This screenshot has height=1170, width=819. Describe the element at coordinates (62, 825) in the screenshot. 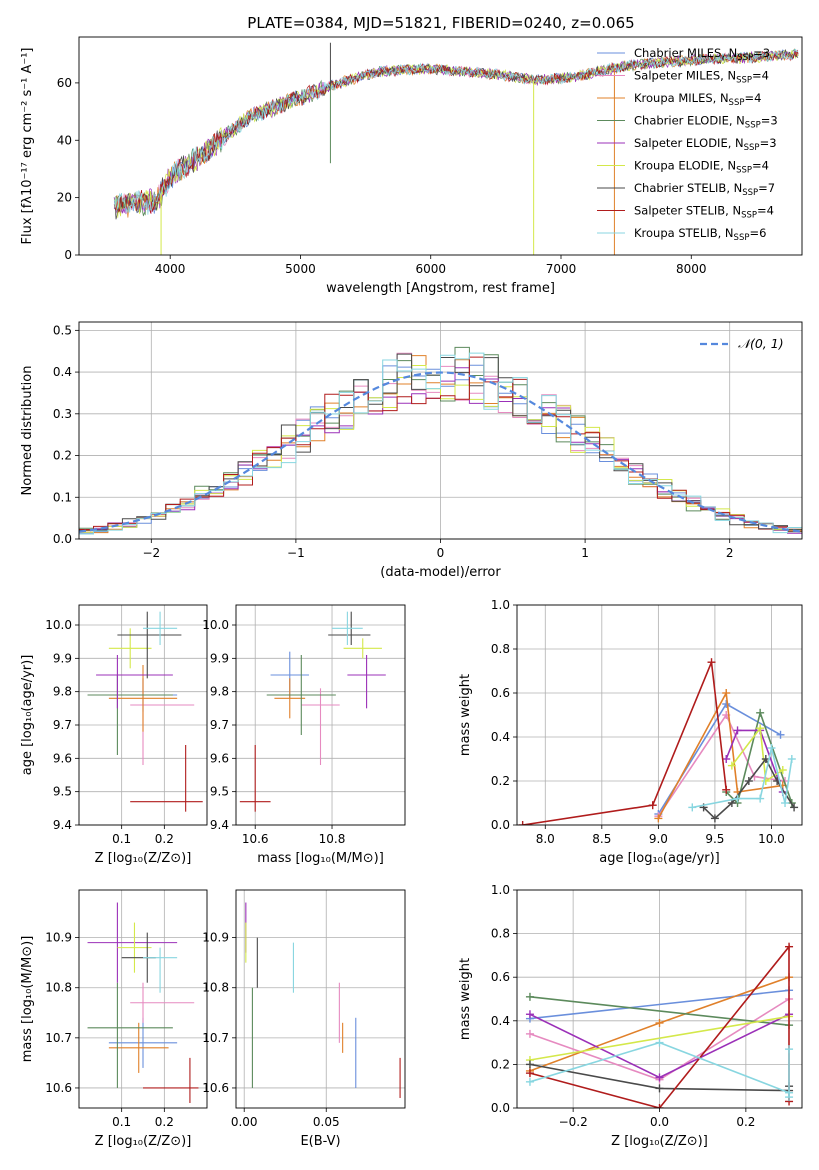

I see `age-vs-z-y-tick-label: 9.4` at that location.